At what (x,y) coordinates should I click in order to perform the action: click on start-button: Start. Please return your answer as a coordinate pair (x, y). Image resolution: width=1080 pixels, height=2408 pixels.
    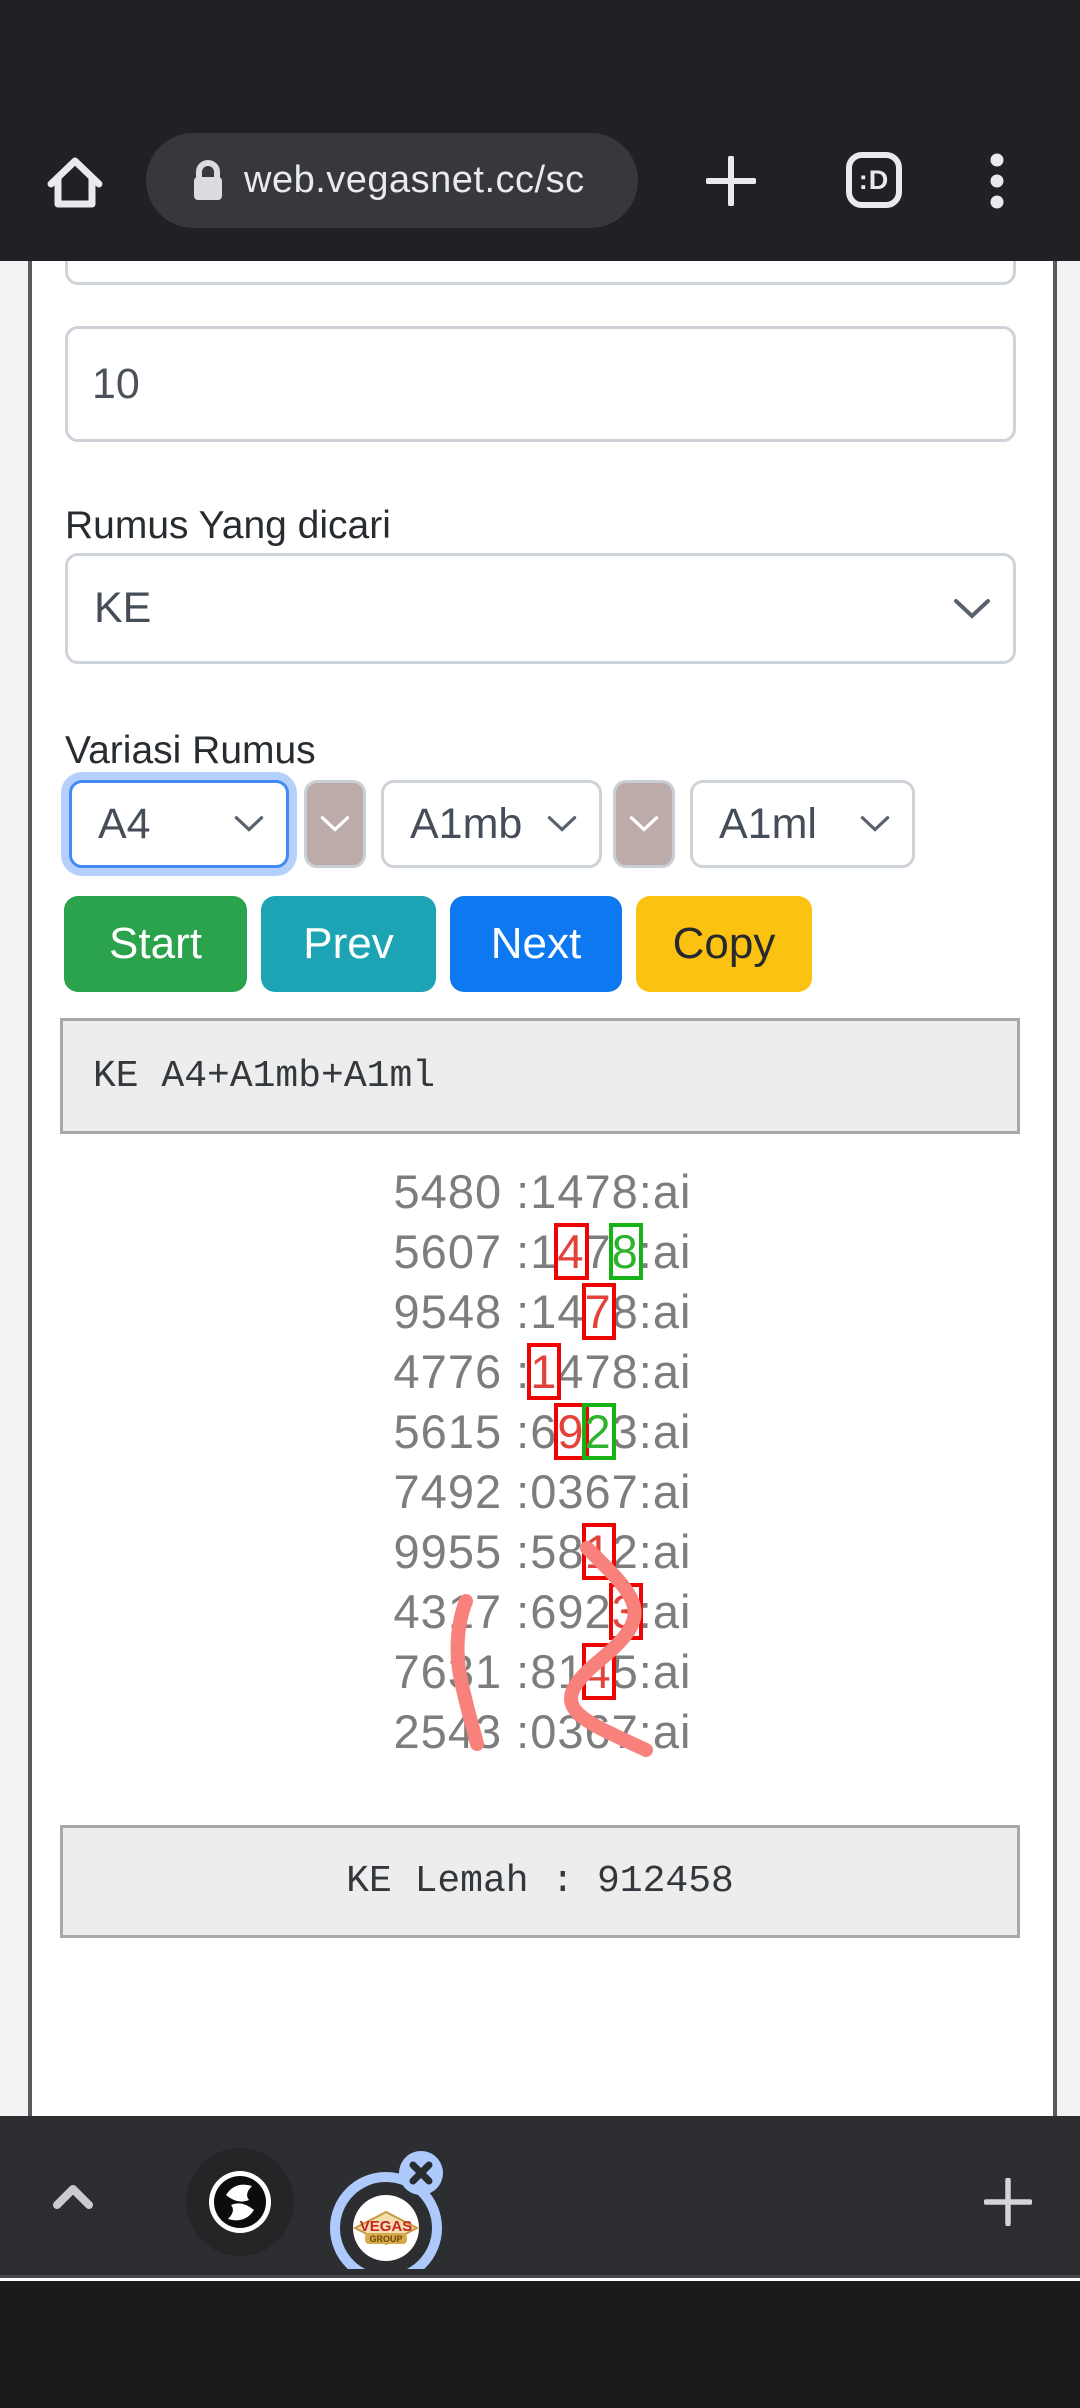
    Looking at the image, I should click on (155, 944).